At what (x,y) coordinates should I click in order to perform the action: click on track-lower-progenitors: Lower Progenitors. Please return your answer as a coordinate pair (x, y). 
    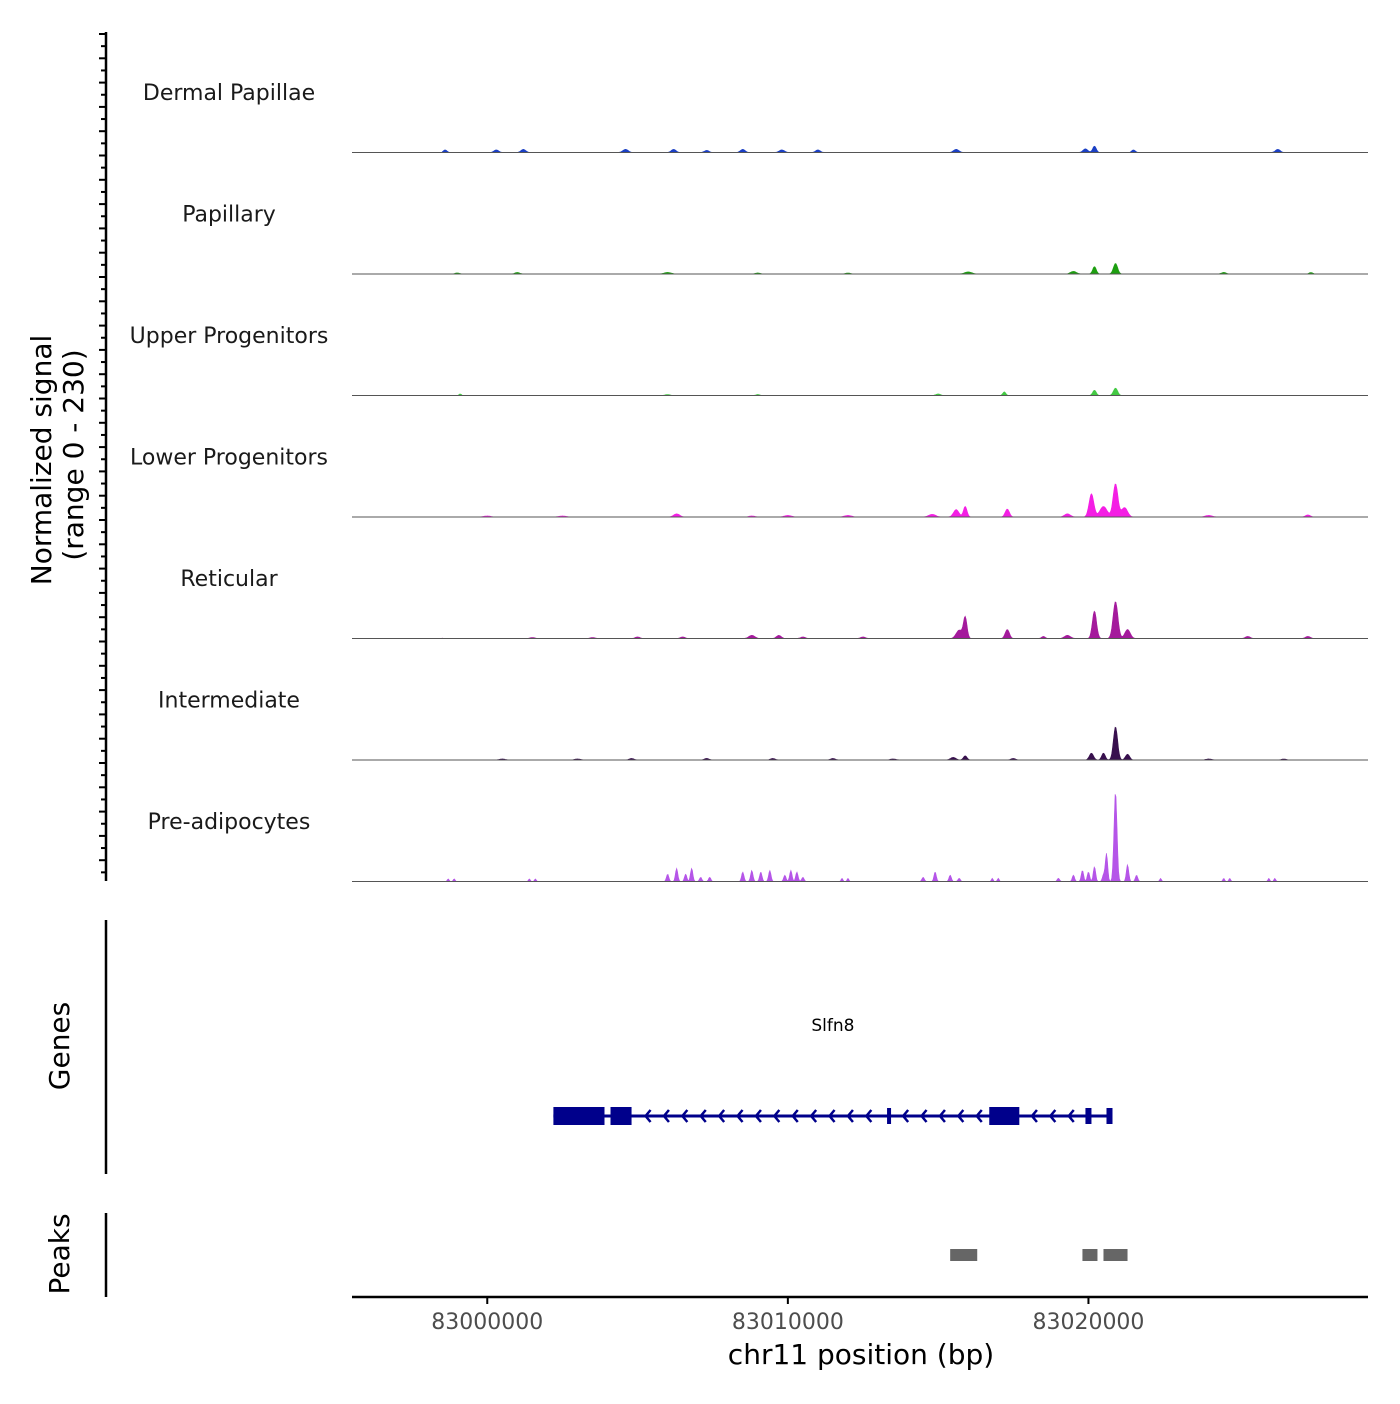
    Looking at the image, I should click on (749, 482).